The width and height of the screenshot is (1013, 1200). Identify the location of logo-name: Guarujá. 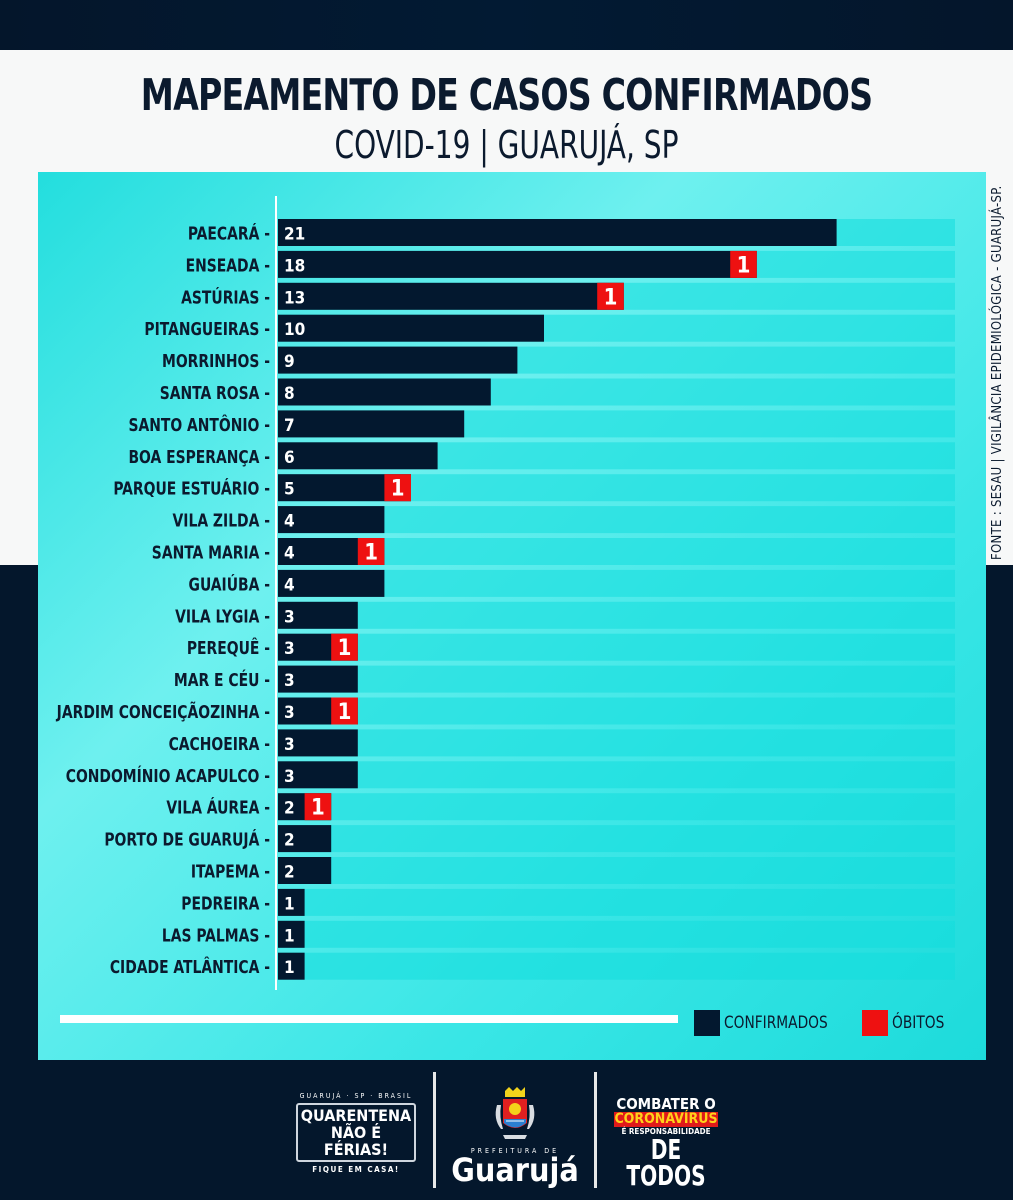
(515, 1170).